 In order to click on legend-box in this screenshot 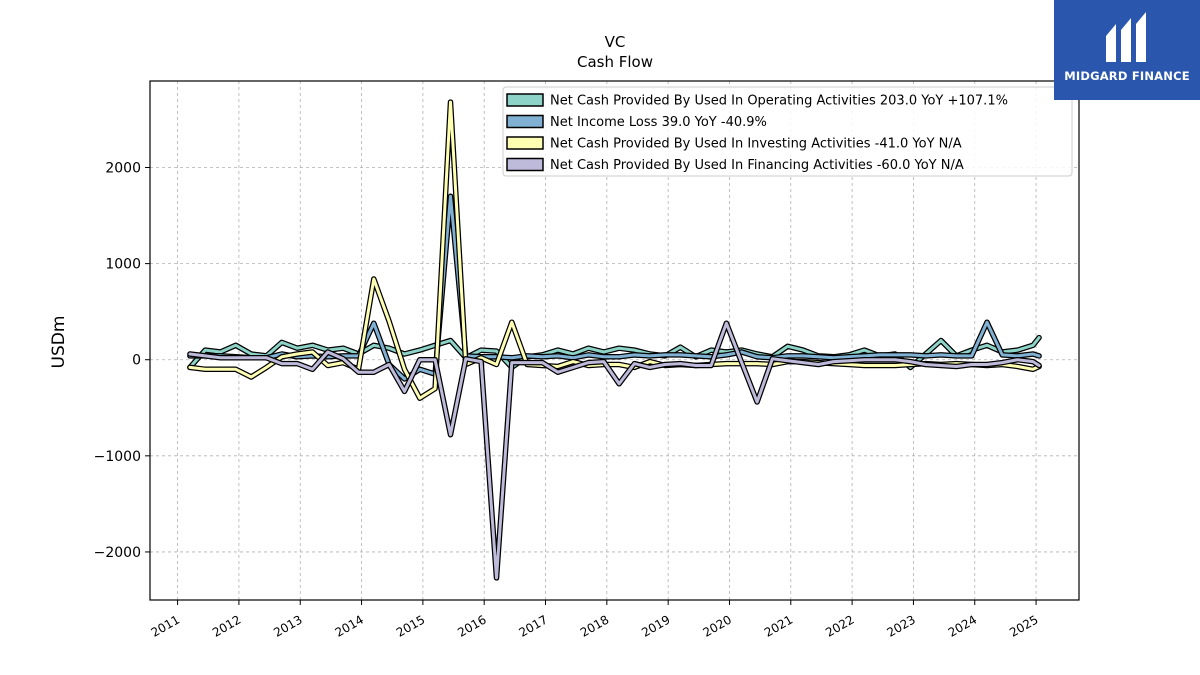, I will do `click(787, 131)`.